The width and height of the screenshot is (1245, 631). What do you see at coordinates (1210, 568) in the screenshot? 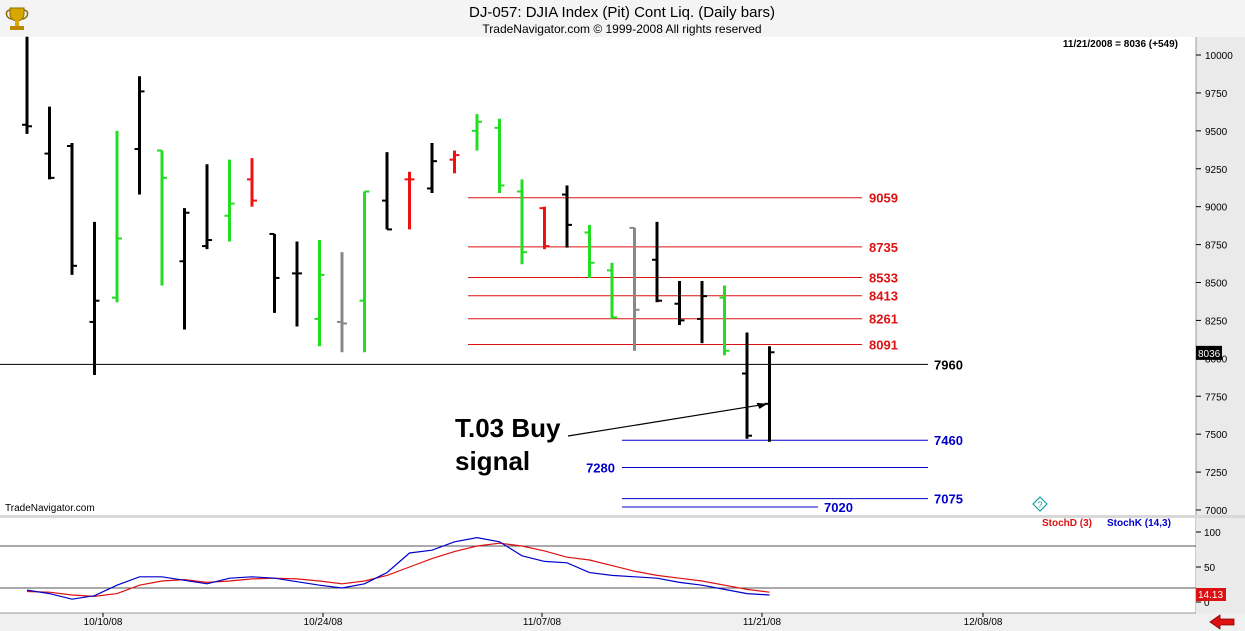
I see `stoch-tick-label: 50` at bounding box center [1210, 568].